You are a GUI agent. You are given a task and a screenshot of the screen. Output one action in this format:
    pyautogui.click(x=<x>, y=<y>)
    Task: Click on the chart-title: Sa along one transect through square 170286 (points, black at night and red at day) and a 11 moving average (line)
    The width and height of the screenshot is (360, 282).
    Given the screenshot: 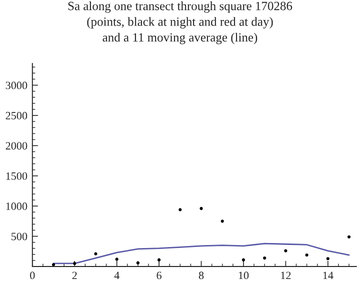 What is the action you would take?
    pyautogui.click(x=180, y=22)
    